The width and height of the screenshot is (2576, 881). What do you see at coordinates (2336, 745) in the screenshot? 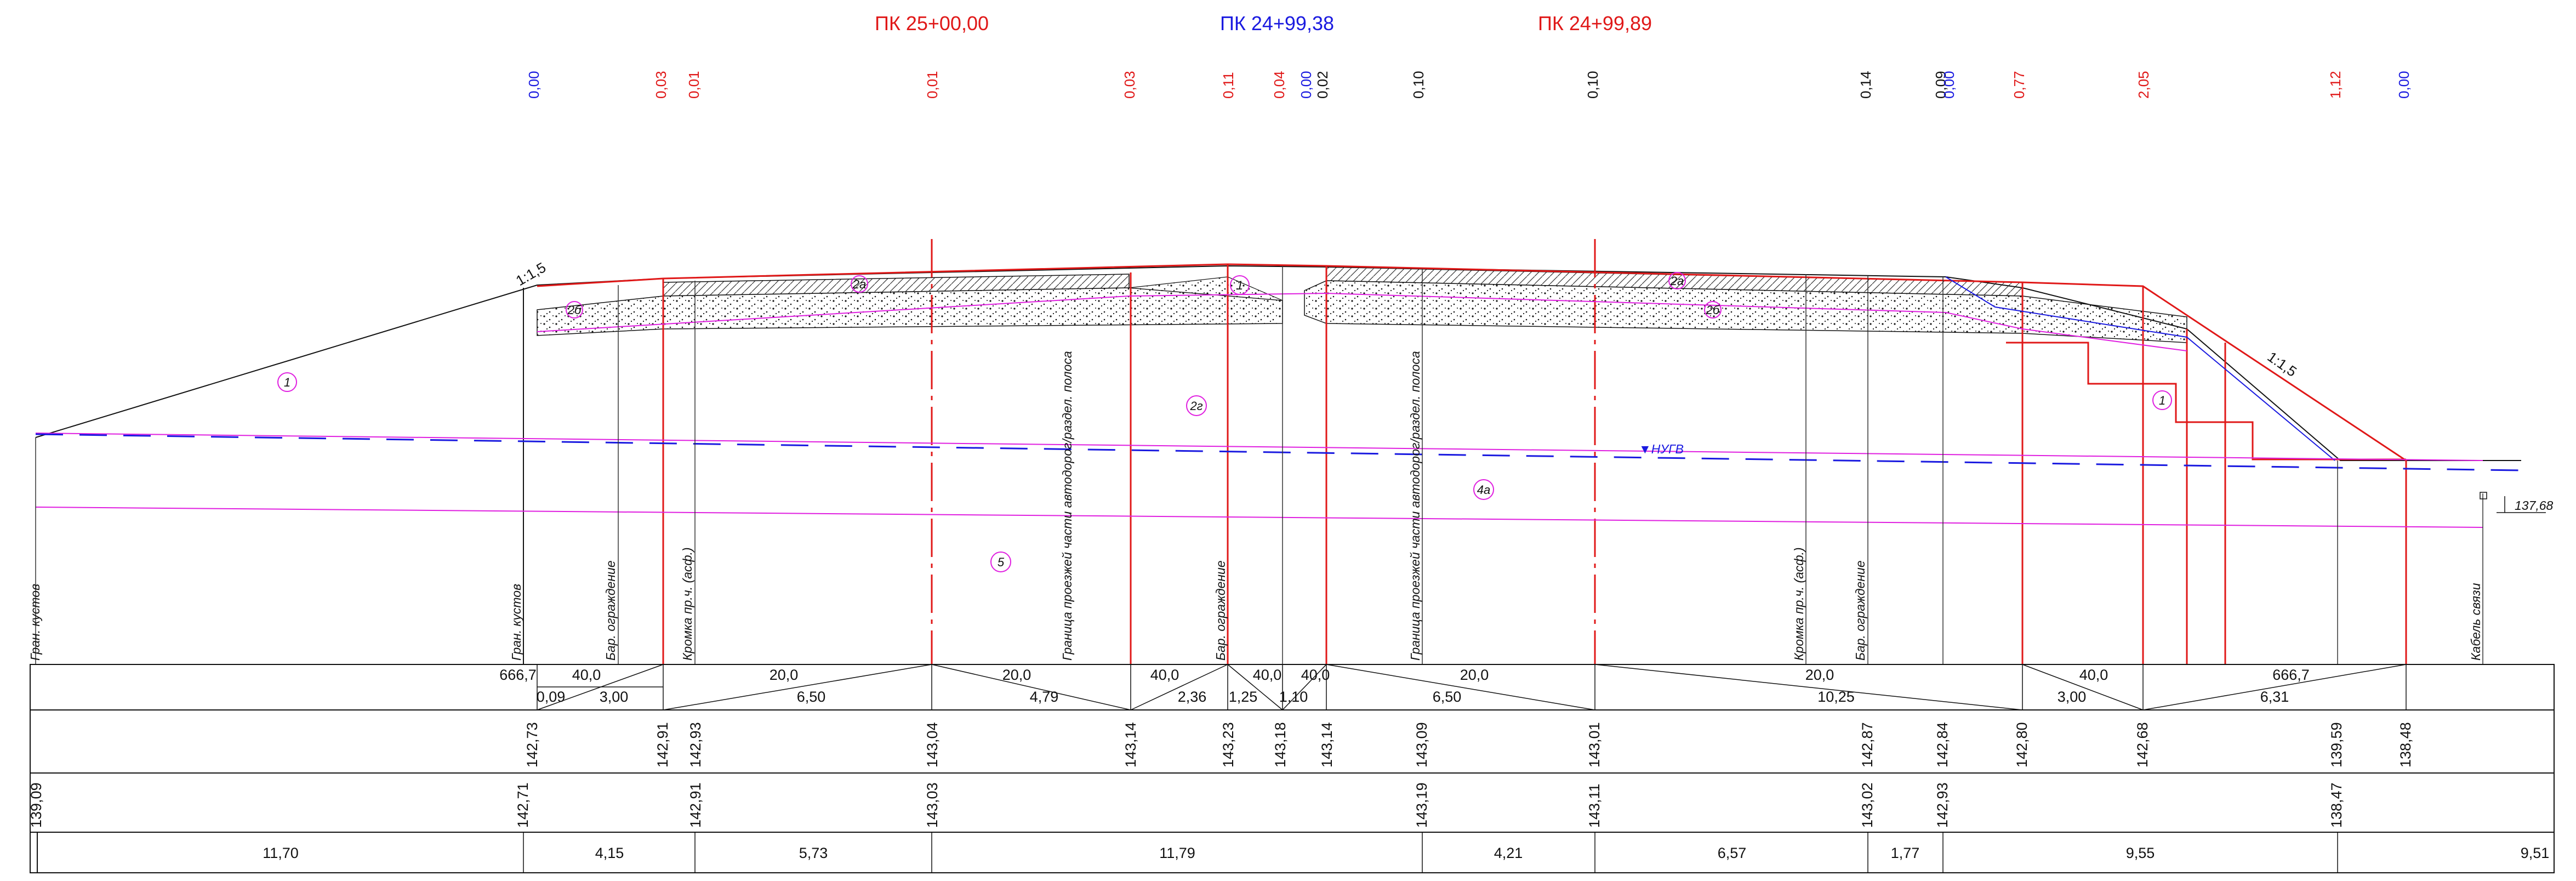
I see `design-elevation: 139,59` at bounding box center [2336, 745].